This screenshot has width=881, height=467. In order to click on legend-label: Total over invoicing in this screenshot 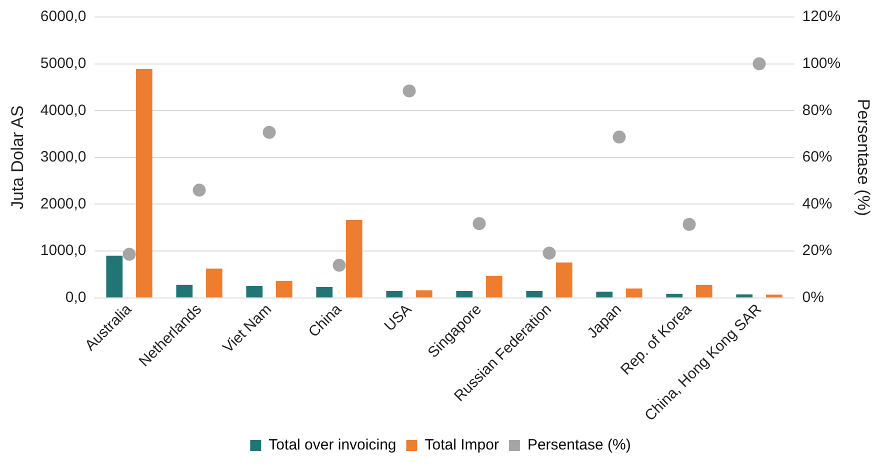, I will do `click(332, 445)`.